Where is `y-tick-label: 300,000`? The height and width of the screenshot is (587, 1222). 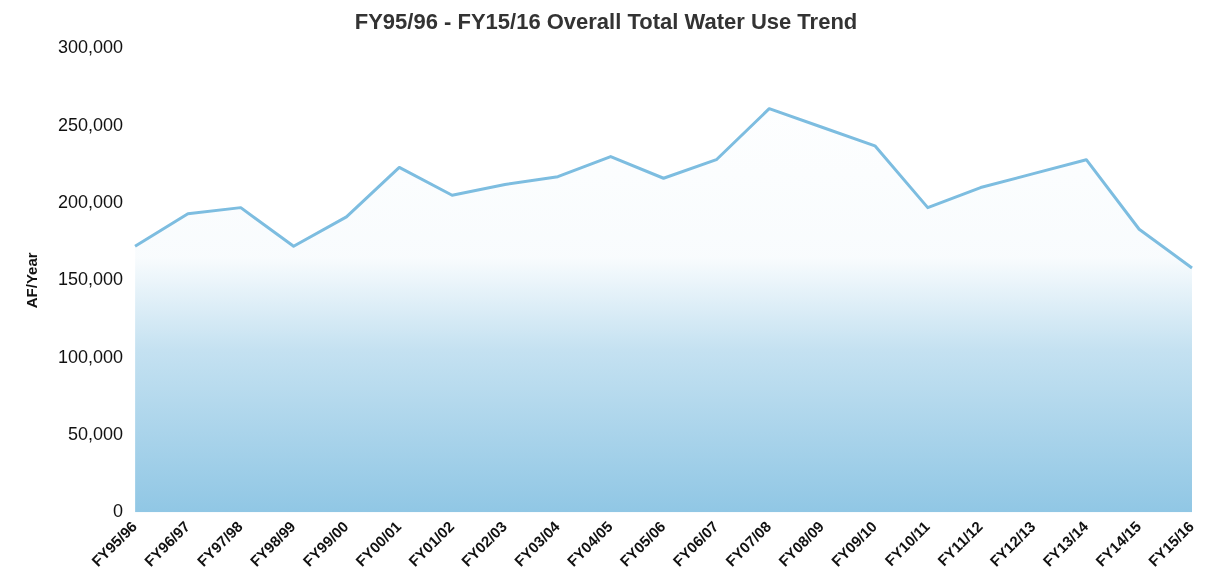 y-tick-label: 300,000 is located at coordinates (90, 47).